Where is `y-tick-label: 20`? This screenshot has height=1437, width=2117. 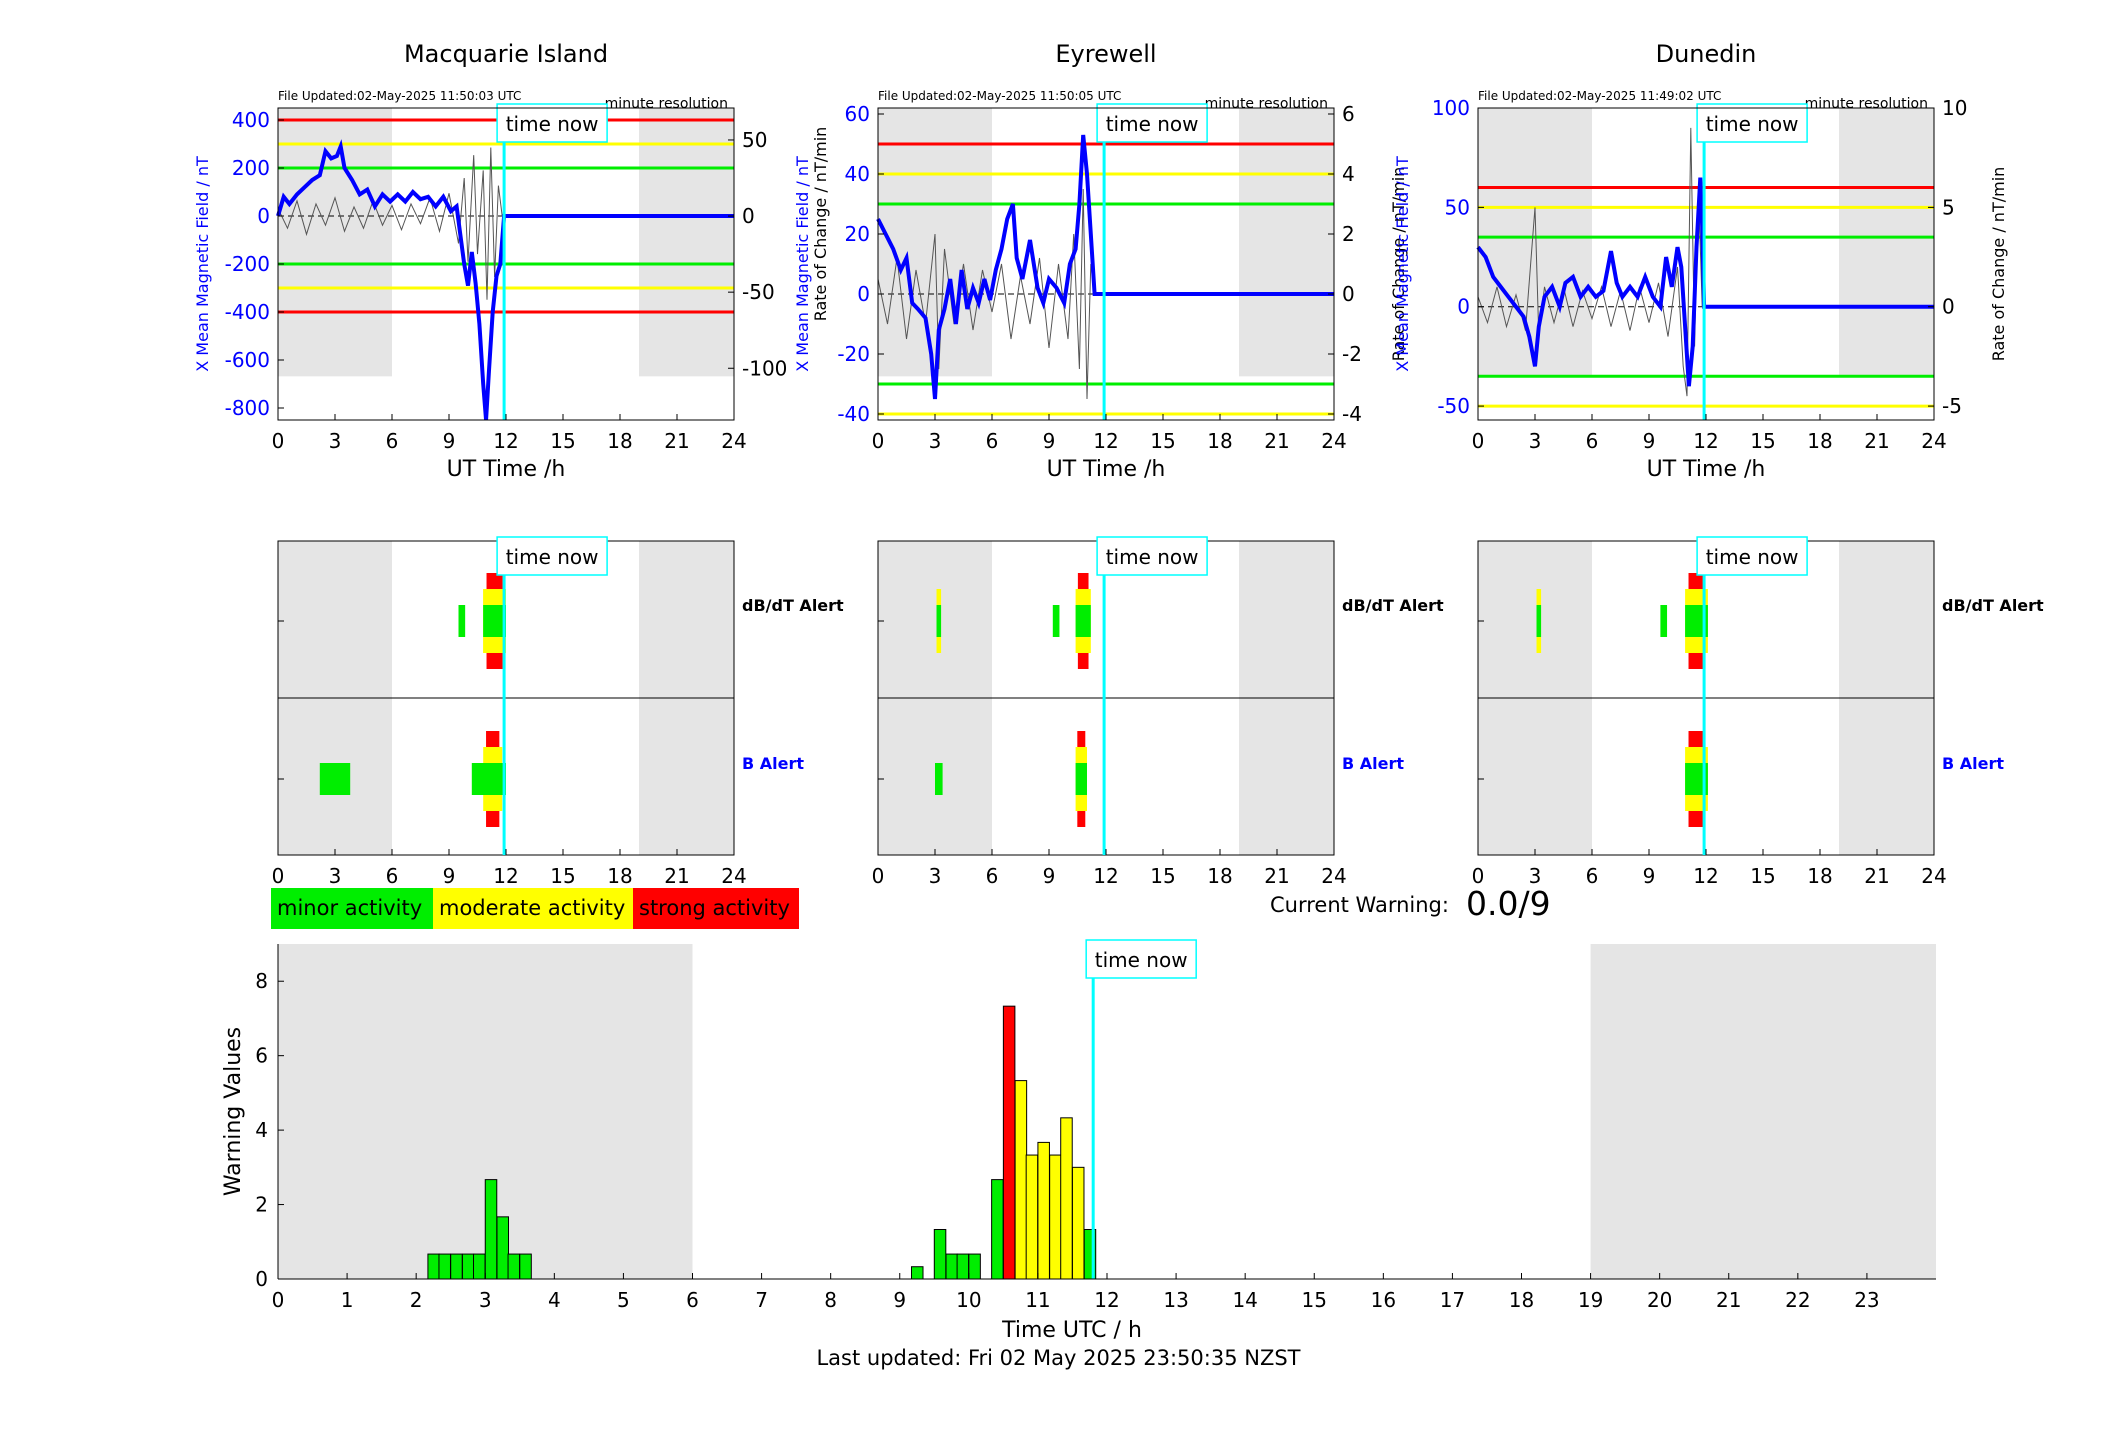 y-tick-label: 20 is located at coordinates (857, 234).